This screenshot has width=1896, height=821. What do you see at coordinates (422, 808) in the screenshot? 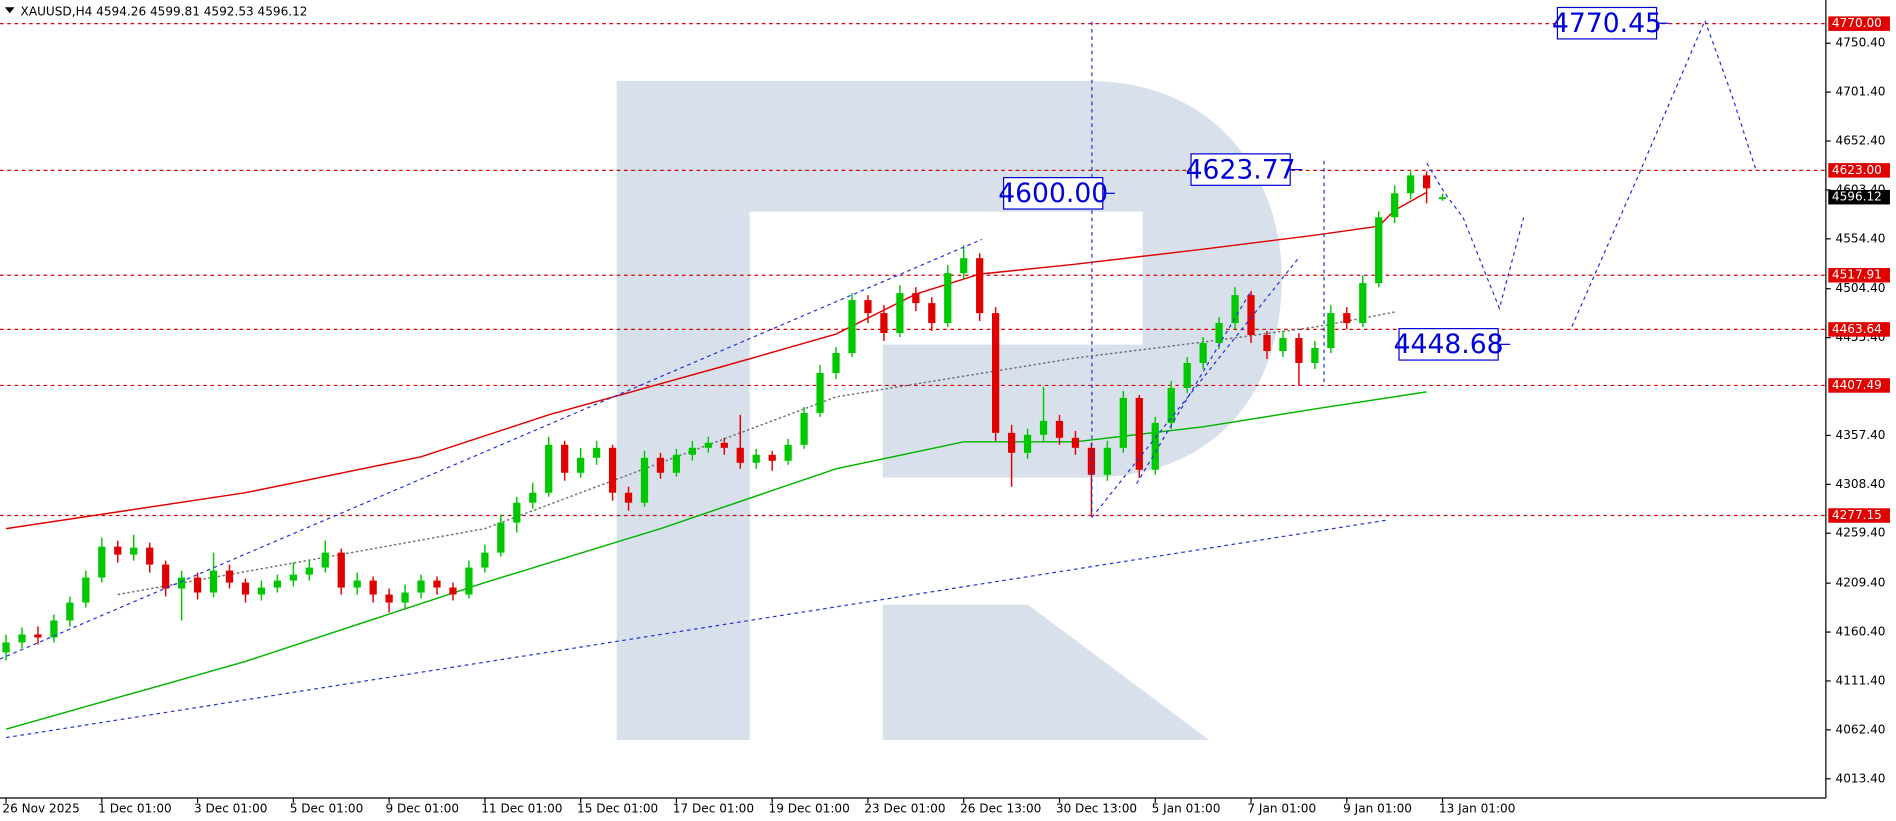
I see `x-tick-label: 9 Dec 01:00` at bounding box center [422, 808].